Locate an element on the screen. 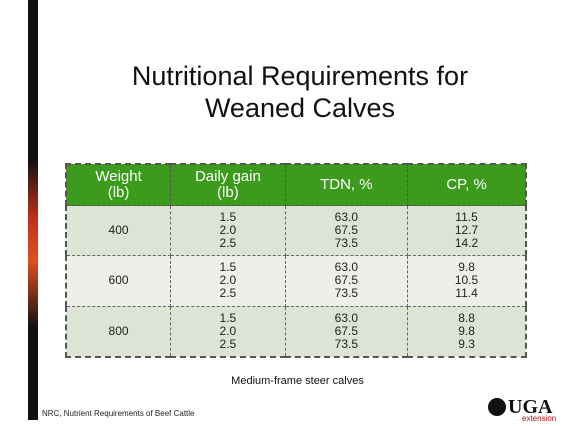 The height and width of the screenshot is (426, 563). header-row: Weight (lb) Daily gain (lb) TDN, % CP, % is located at coordinates (296, 184).